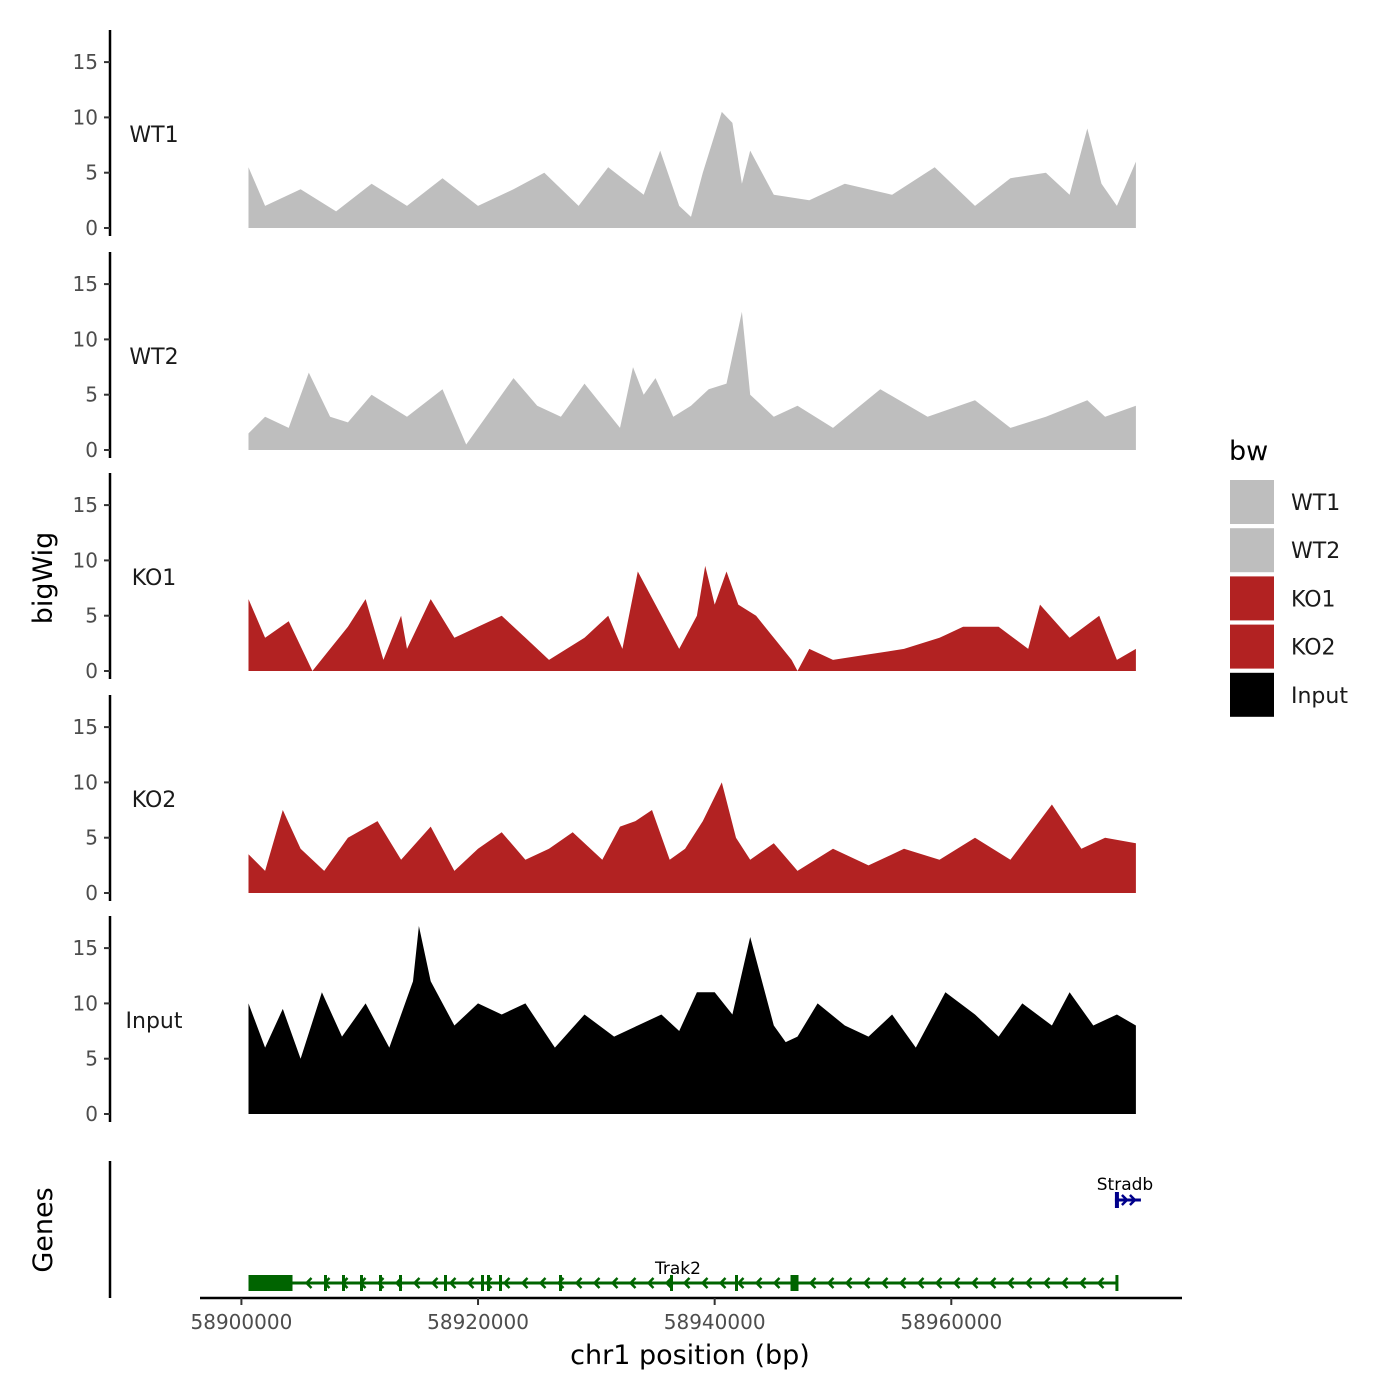 The height and width of the screenshot is (1400, 1400). I want to click on legend-entry-input: Input, so click(1289, 694).